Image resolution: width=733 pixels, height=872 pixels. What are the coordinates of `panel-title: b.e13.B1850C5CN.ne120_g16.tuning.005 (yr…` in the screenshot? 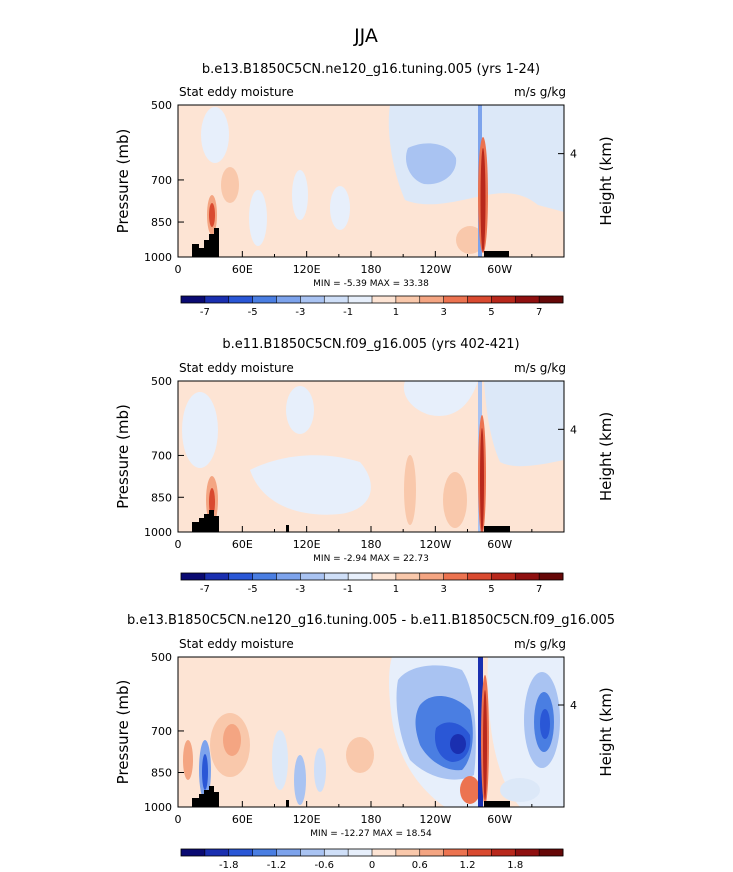 It's located at (371, 69).